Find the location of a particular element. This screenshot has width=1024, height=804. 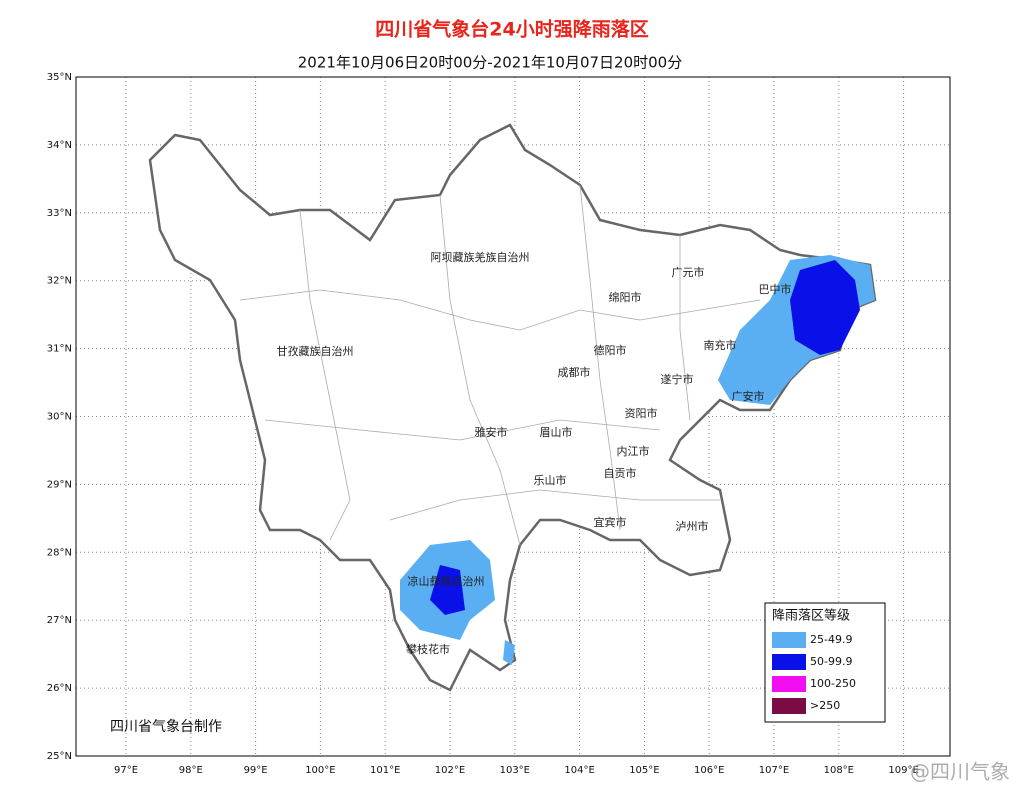

place-label: 眉山市 is located at coordinates (556, 432).